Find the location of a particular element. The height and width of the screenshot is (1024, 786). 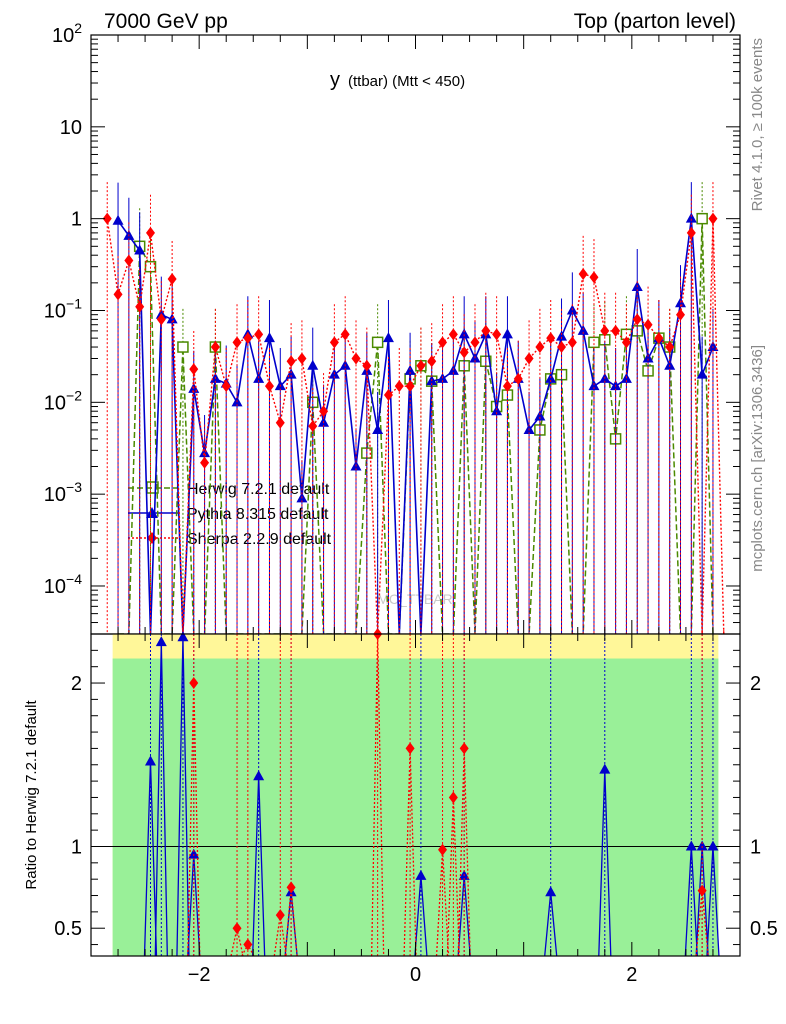

ratio-ytick-label-left: 2 is located at coordinates (76, 684).